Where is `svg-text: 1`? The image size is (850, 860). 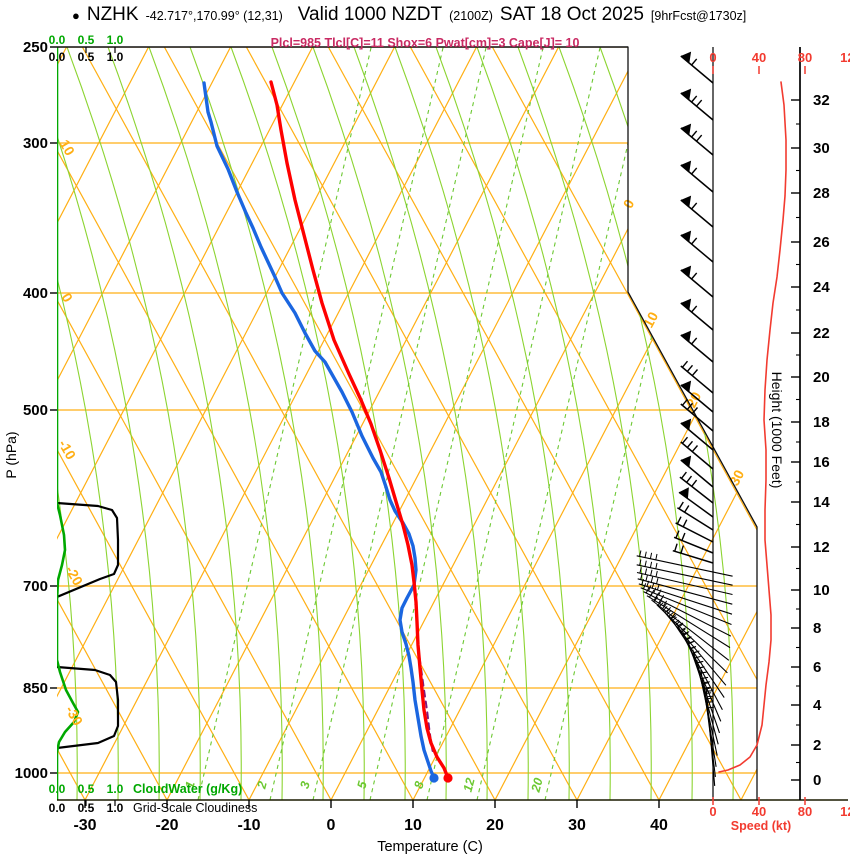 svg-text: 1 is located at coordinates (189, 785).